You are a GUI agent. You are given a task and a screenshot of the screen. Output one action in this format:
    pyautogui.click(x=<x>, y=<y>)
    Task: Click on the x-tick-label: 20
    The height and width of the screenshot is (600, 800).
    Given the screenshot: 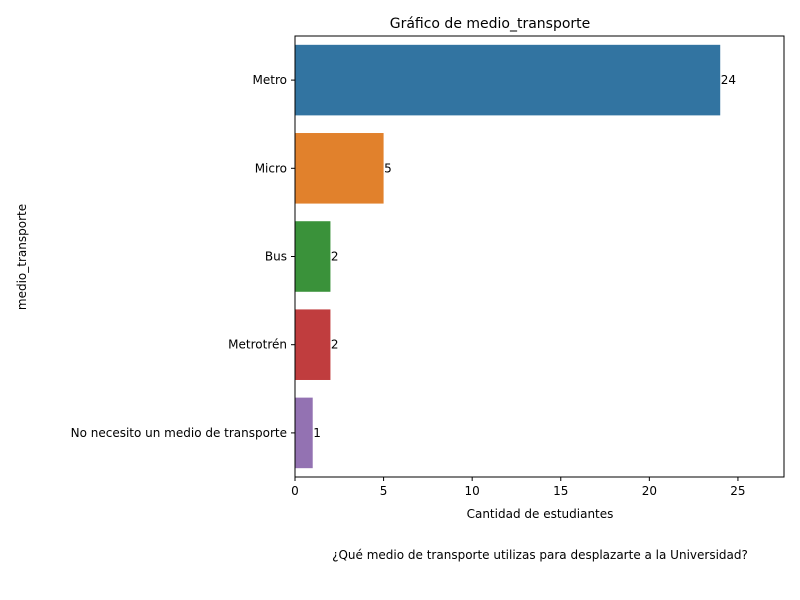 What is the action you would take?
    pyautogui.click(x=649, y=491)
    